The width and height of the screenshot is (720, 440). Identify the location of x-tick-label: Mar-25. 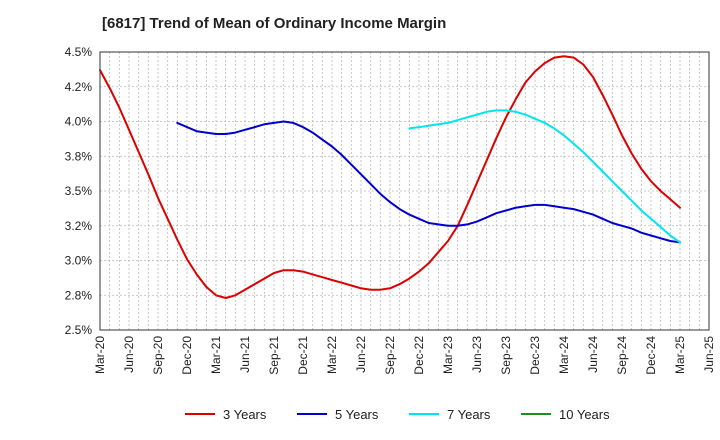
(680, 355).